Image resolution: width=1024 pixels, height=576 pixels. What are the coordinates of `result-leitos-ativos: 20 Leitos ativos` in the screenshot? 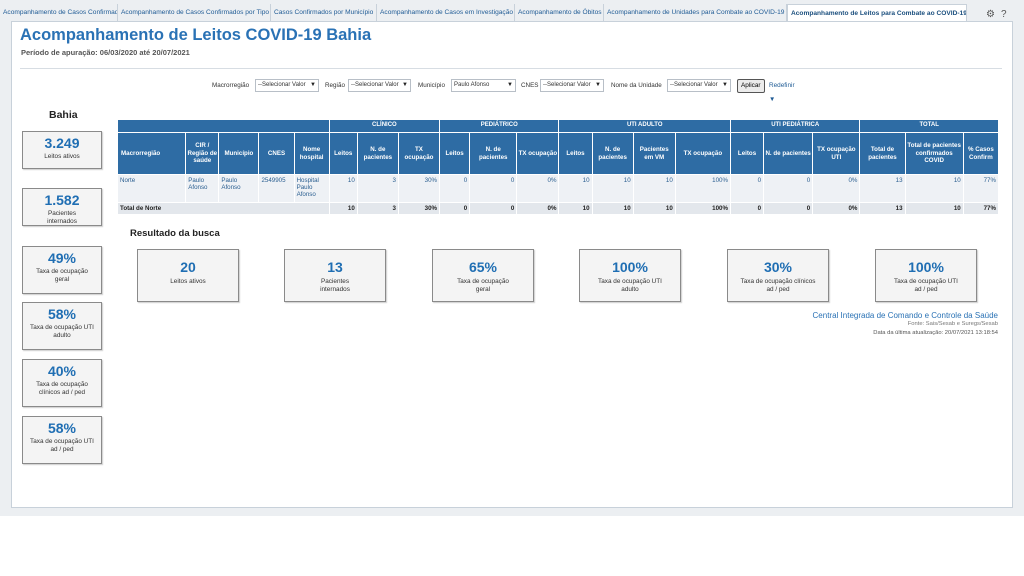 It's located at (188, 275).